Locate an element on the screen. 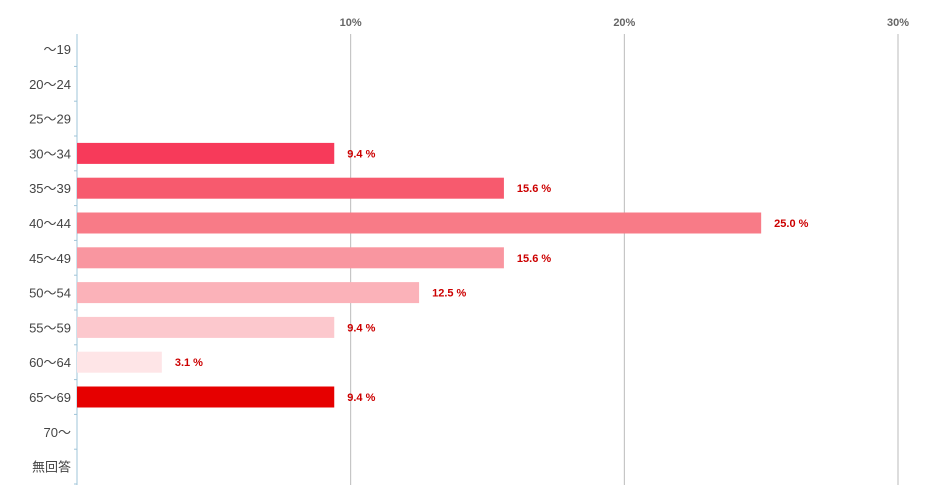  category-label: 45〜49 is located at coordinates (50, 258).